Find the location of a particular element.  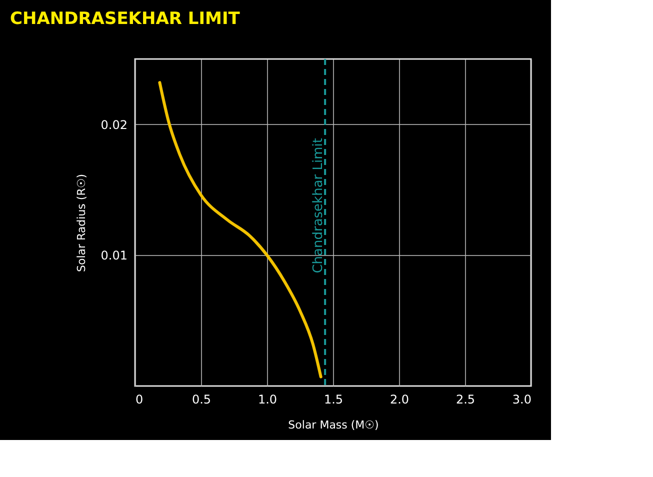

ref-line-label: Chandrasekhar Limit is located at coordinates (318, 206).